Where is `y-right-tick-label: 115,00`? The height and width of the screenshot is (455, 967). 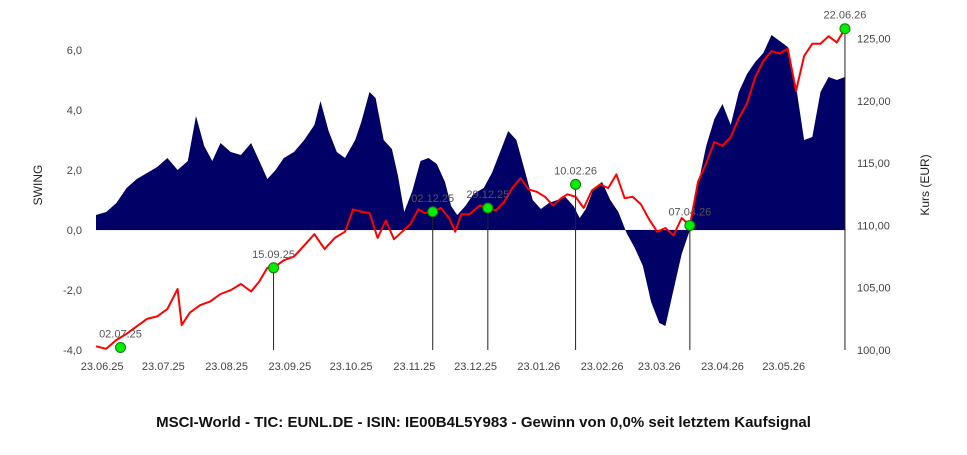
y-right-tick-label: 115,00 is located at coordinates (873, 164).